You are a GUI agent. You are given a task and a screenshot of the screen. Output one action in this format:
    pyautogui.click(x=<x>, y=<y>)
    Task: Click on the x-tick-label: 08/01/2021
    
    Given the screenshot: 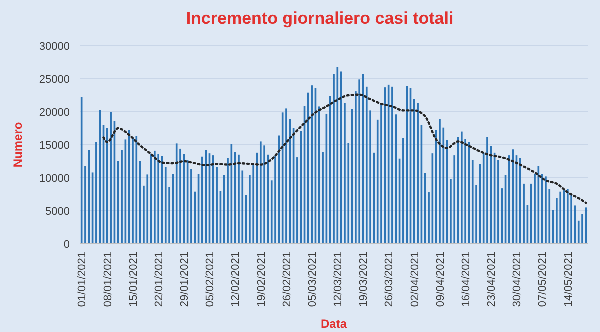 What is the action you would take?
    pyautogui.click(x=108, y=280)
    